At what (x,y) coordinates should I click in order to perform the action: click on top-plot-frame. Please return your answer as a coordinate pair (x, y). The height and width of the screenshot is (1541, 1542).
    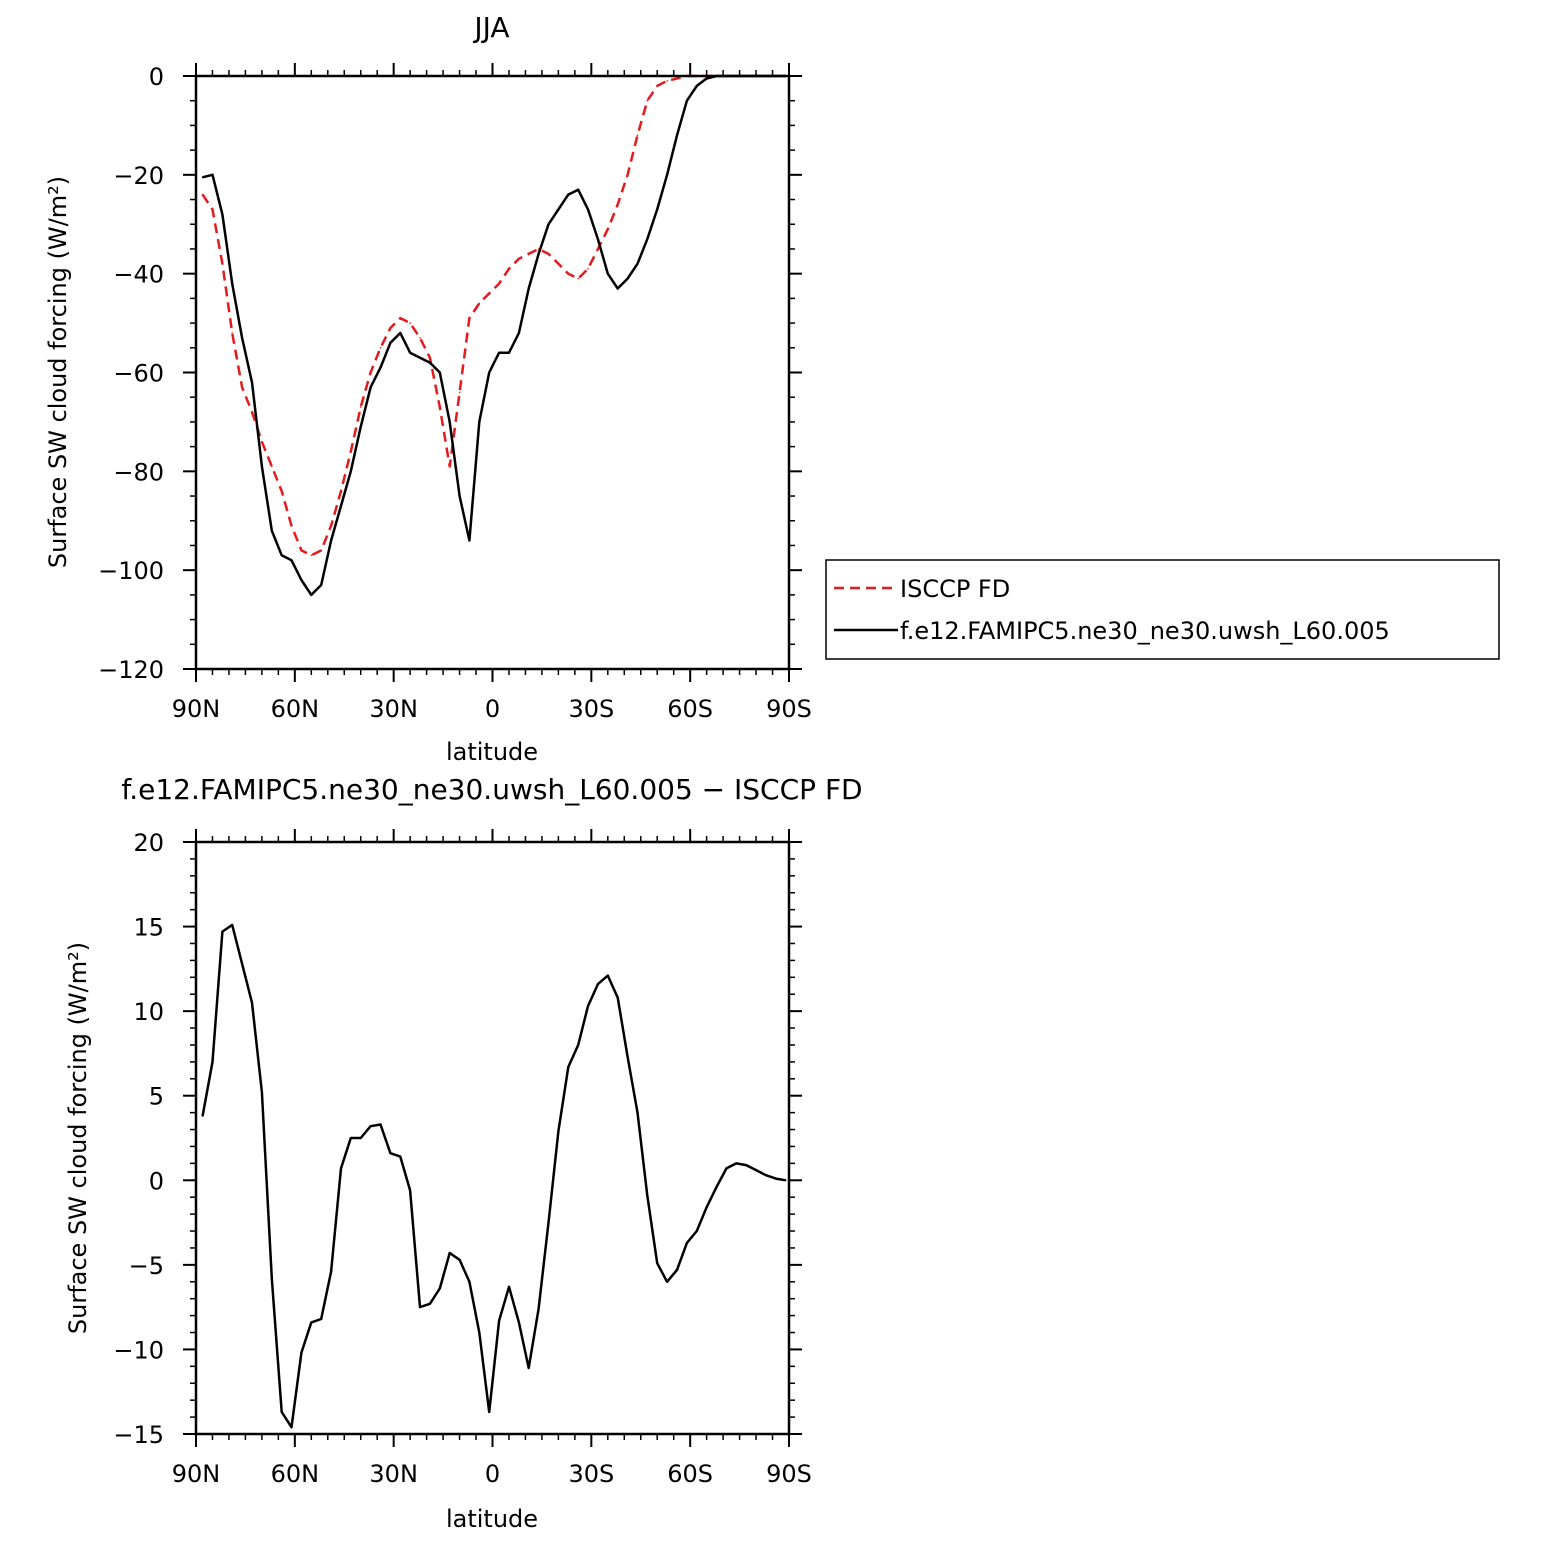
    Looking at the image, I should click on (492, 372).